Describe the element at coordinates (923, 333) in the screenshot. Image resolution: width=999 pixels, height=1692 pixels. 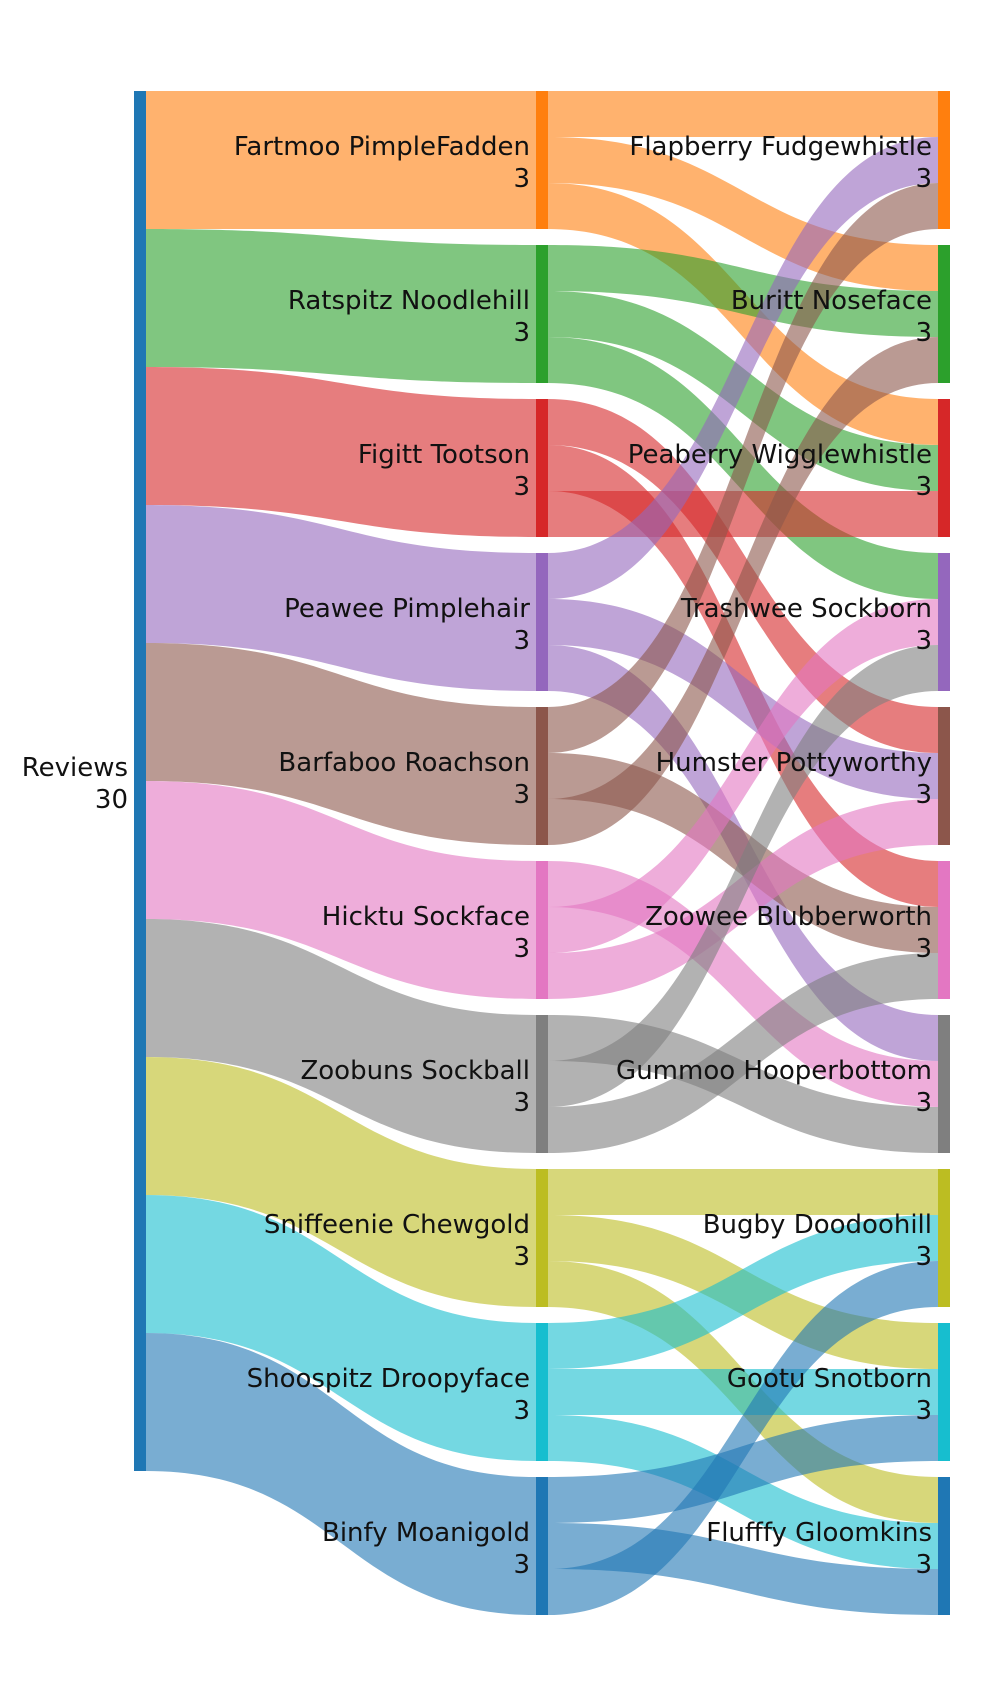
I see `node-buritt-noseface-value: 3` at that location.